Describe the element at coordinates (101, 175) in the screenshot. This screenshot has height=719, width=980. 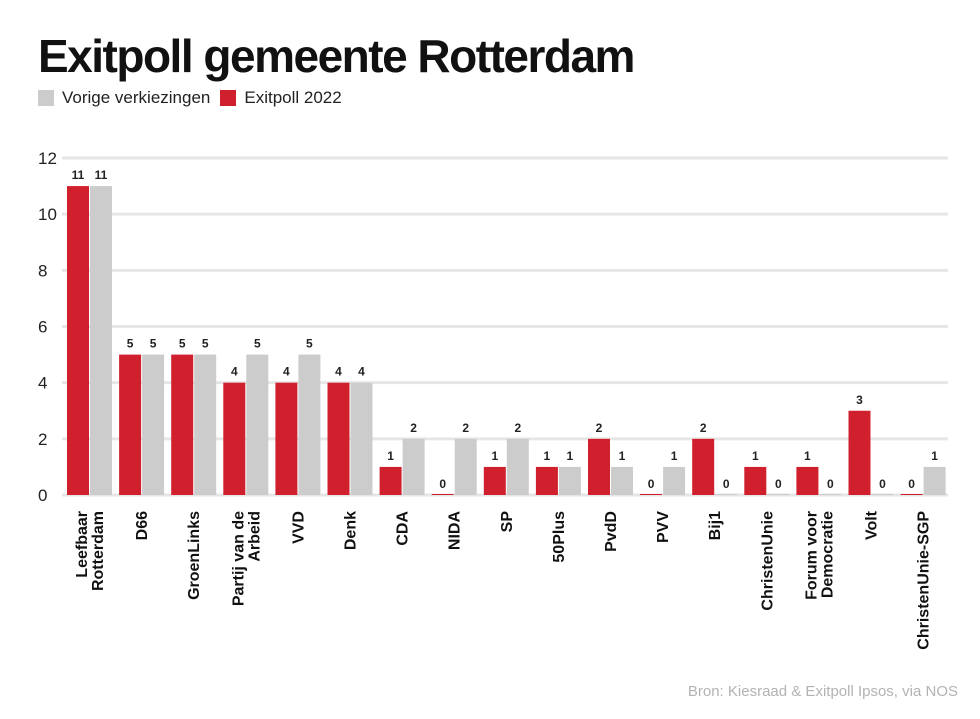
I see `value-label-vorige-0: 11` at that location.